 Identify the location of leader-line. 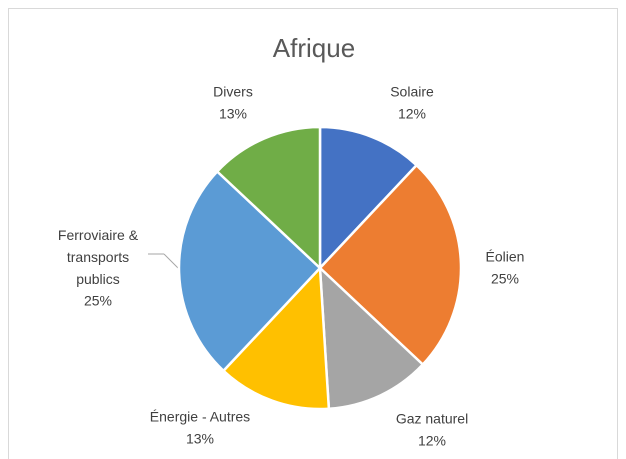
(171, 261).